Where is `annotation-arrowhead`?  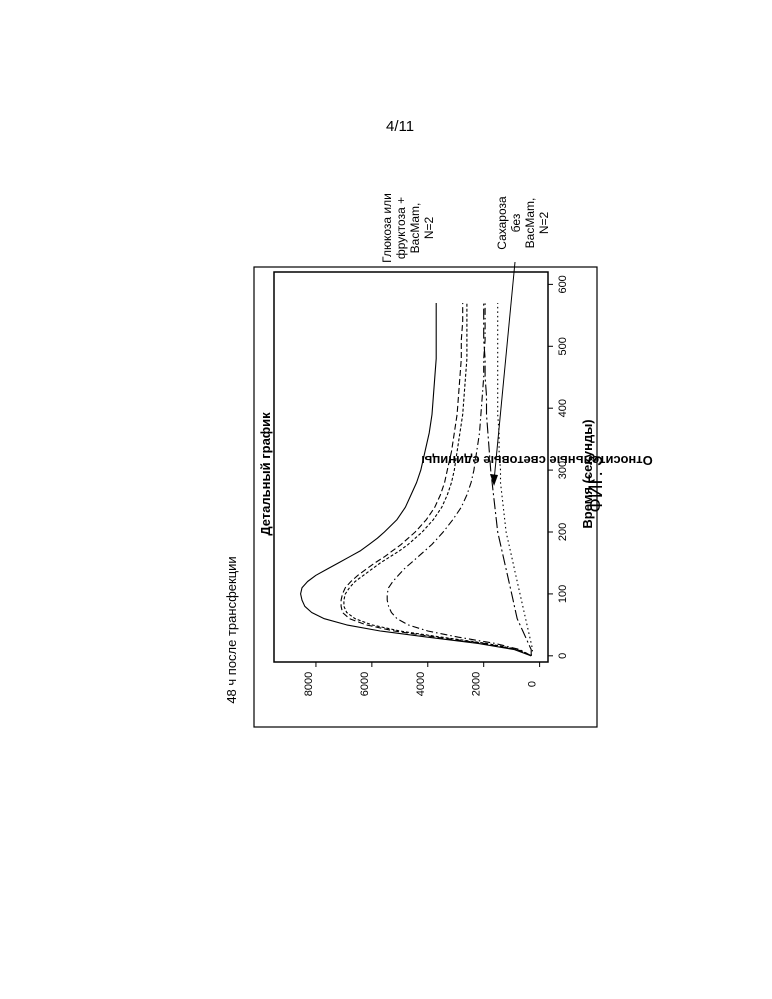
annotation-arrowhead is located at coordinates (494, 480).